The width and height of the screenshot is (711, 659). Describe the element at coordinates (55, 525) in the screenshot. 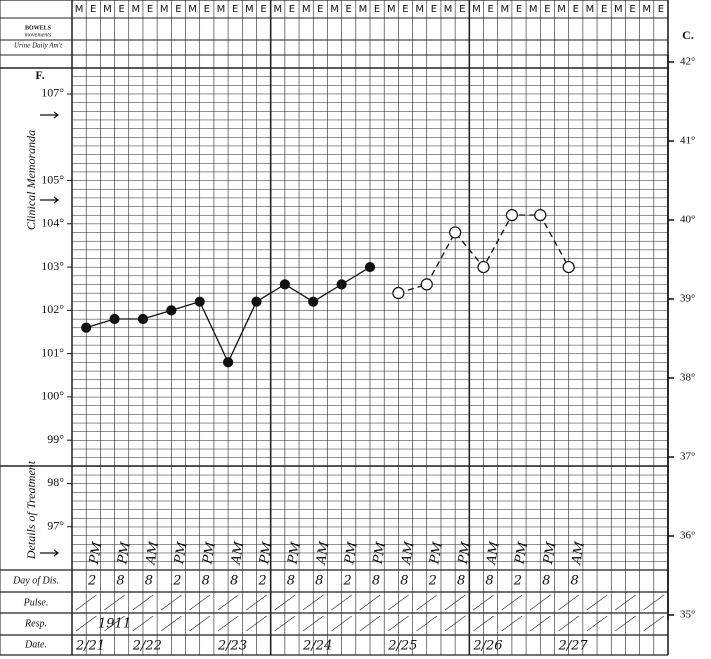

I see `y-tick-label: 97°` at that location.